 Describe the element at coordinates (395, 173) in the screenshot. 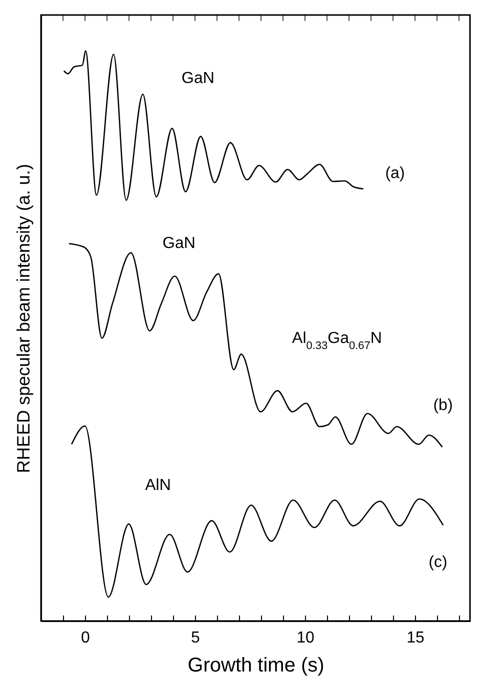

I see `annotation: (a)` at that location.